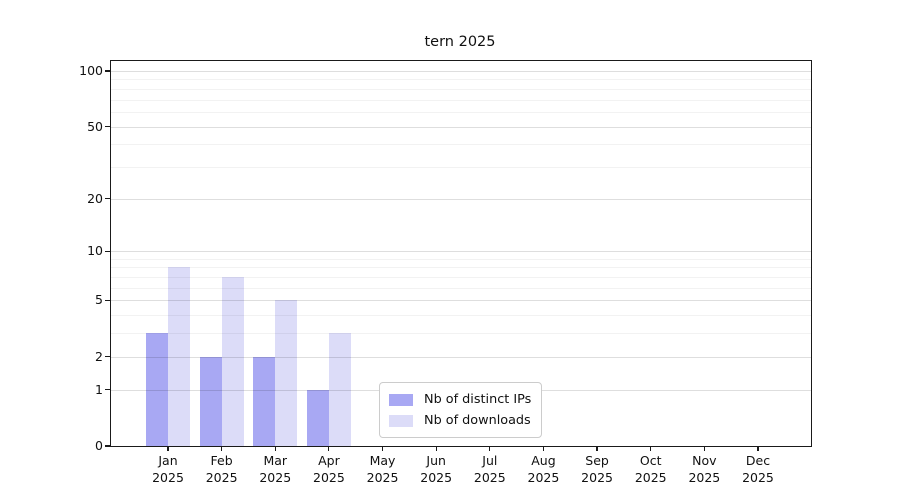  I want to click on x-axis-tick-label: Dec 2025, so click(758, 469).